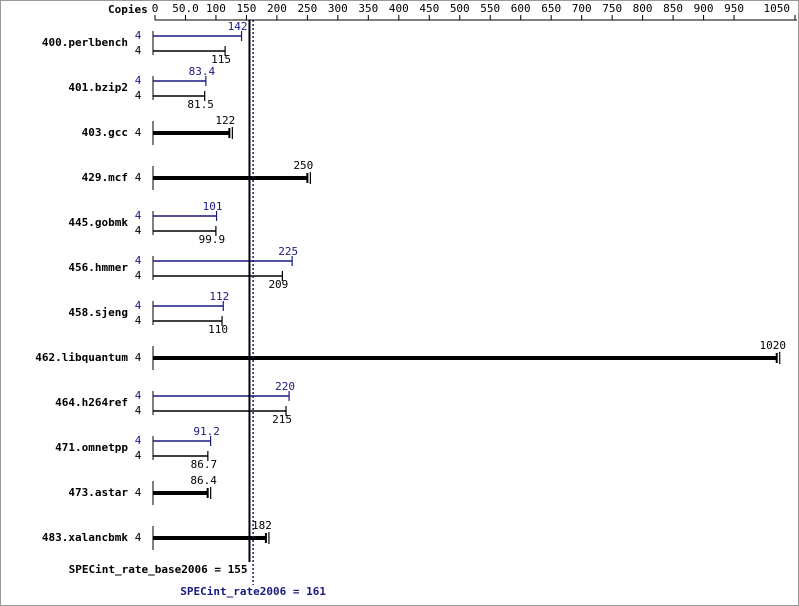 The height and width of the screenshot is (606, 799). I want to click on value-label: 112, so click(219, 296).